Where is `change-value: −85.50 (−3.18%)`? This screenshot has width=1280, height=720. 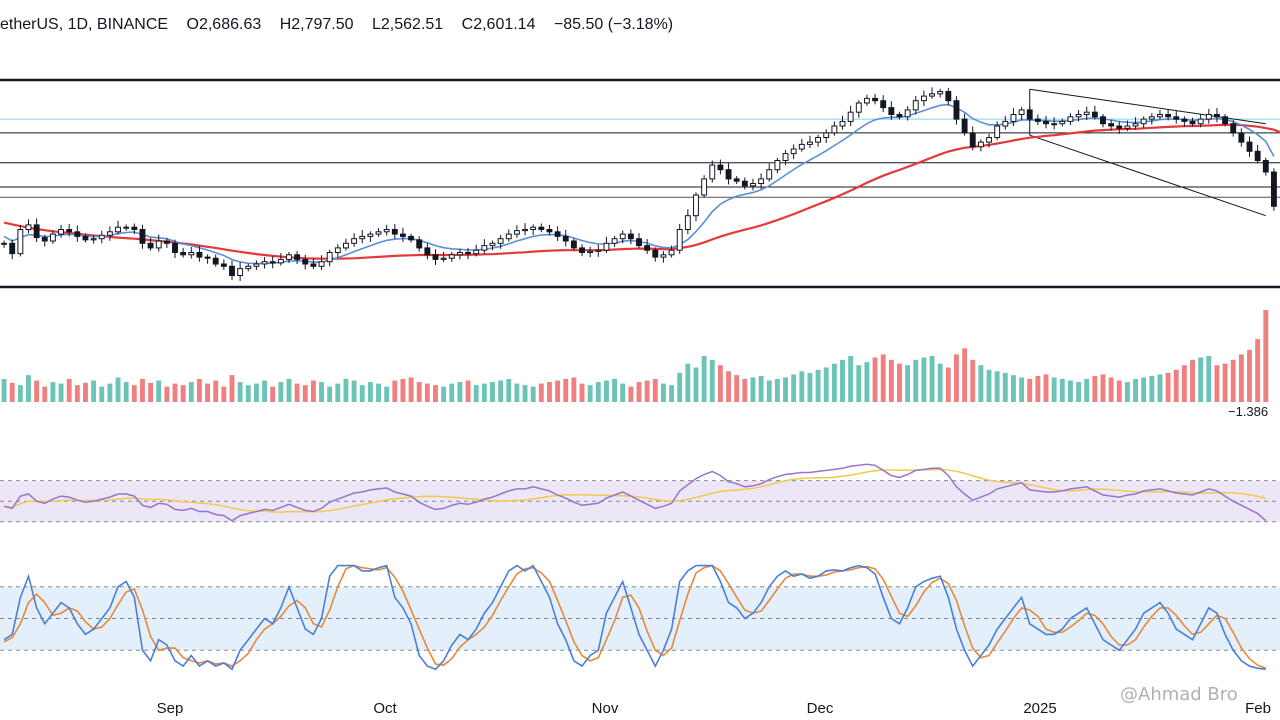
change-value: −85.50 (−3.18%) is located at coordinates (613, 24).